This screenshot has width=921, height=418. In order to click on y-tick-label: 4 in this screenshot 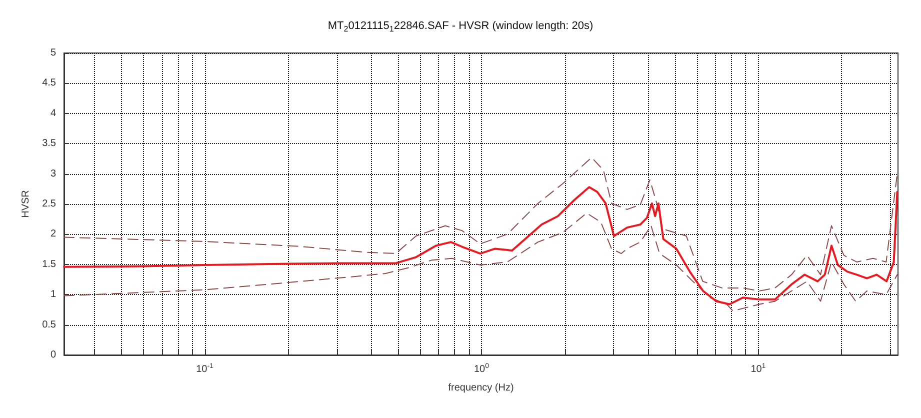, I will do `click(53, 113)`.